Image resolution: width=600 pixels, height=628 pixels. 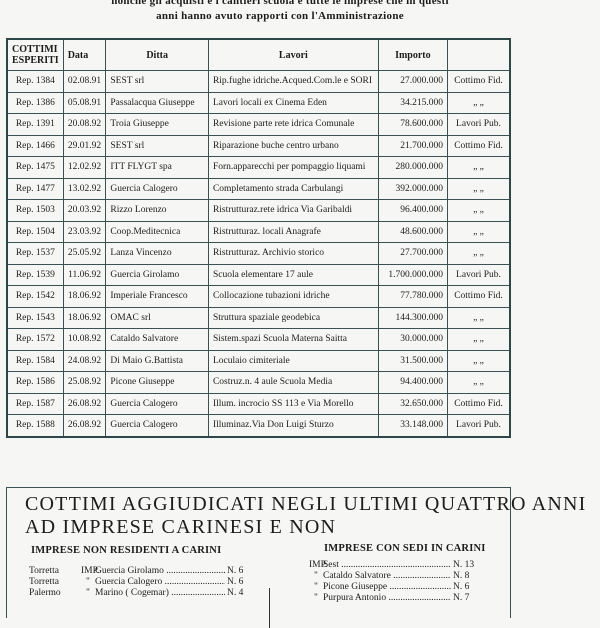 What do you see at coordinates (293, 231) in the screenshot?
I see `cell-lavori: Ristrutturaz. locali Anagrafe` at bounding box center [293, 231].